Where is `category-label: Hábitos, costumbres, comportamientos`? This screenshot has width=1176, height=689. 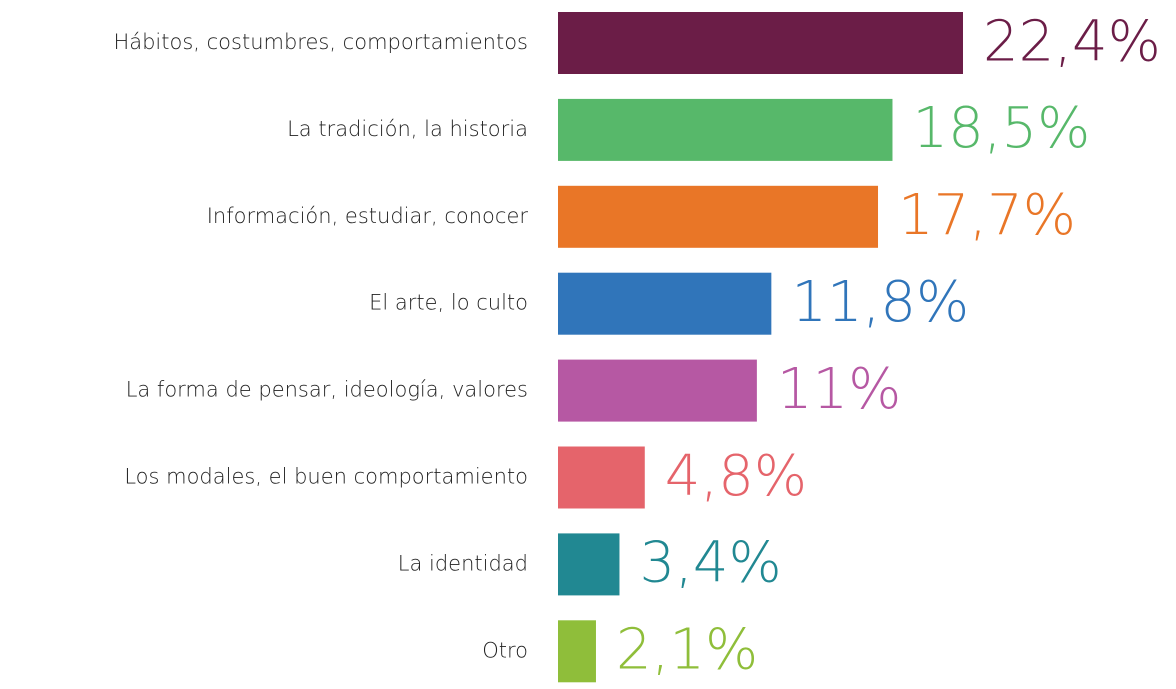 category-label: Hábitos, costumbres, comportamientos is located at coordinates (320, 42).